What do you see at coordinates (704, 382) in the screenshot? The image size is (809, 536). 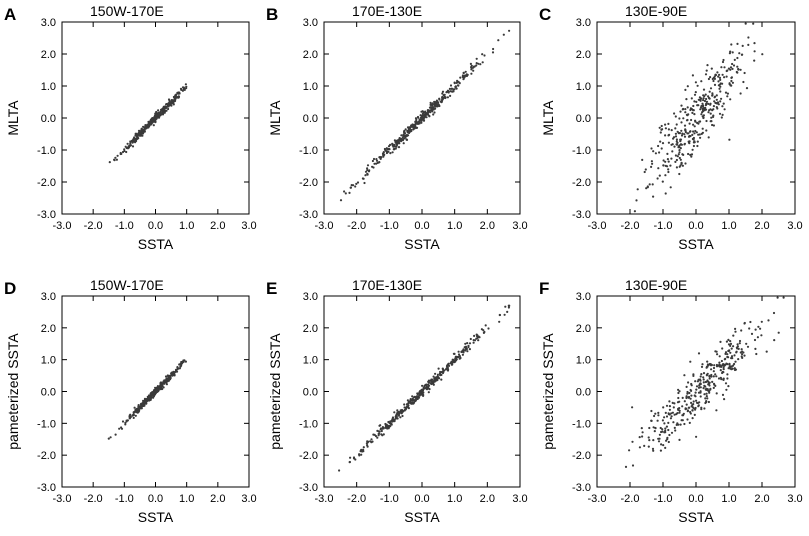 I see `data-points` at bounding box center [704, 382].